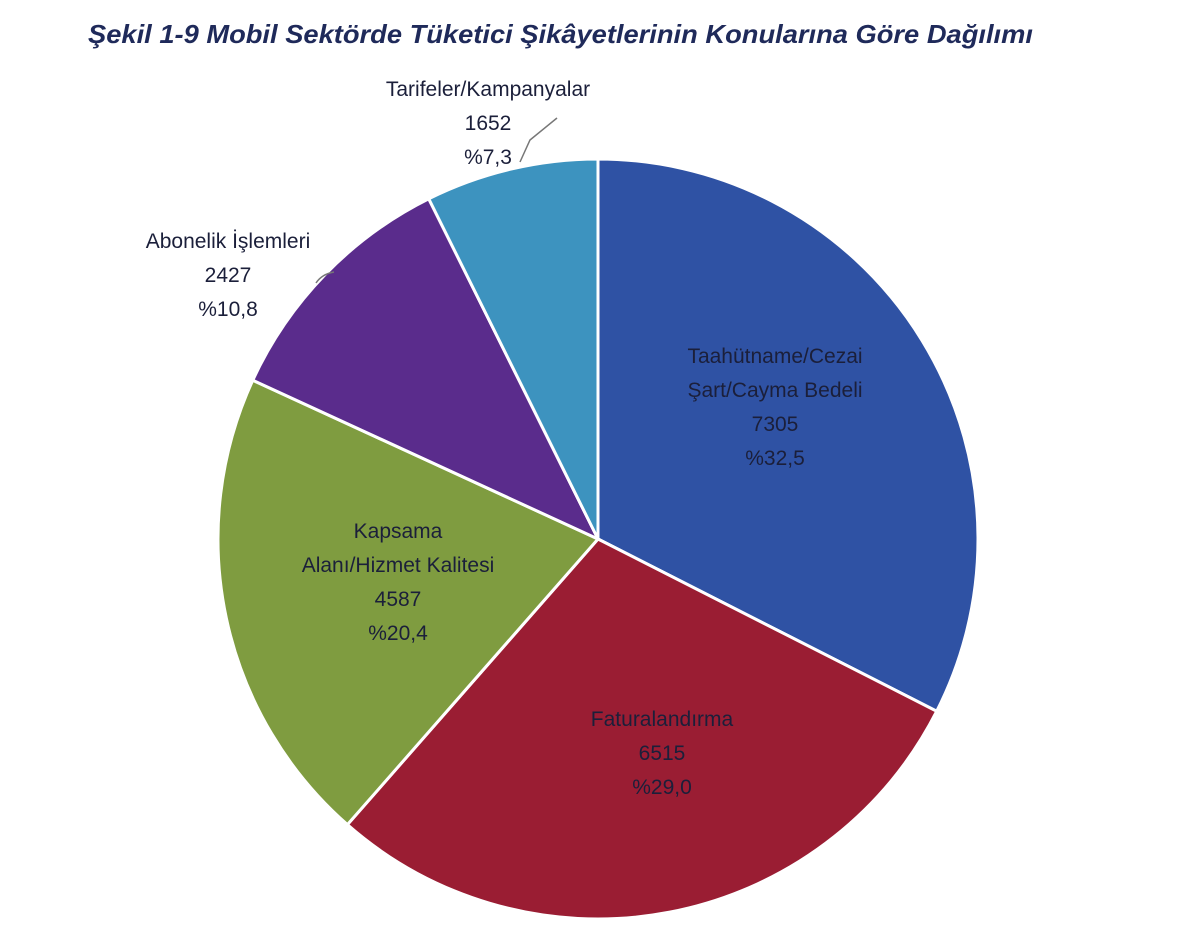 The image size is (1200, 935). What do you see at coordinates (775, 424) in the screenshot?
I see `slice-value: 7305` at bounding box center [775, 424].